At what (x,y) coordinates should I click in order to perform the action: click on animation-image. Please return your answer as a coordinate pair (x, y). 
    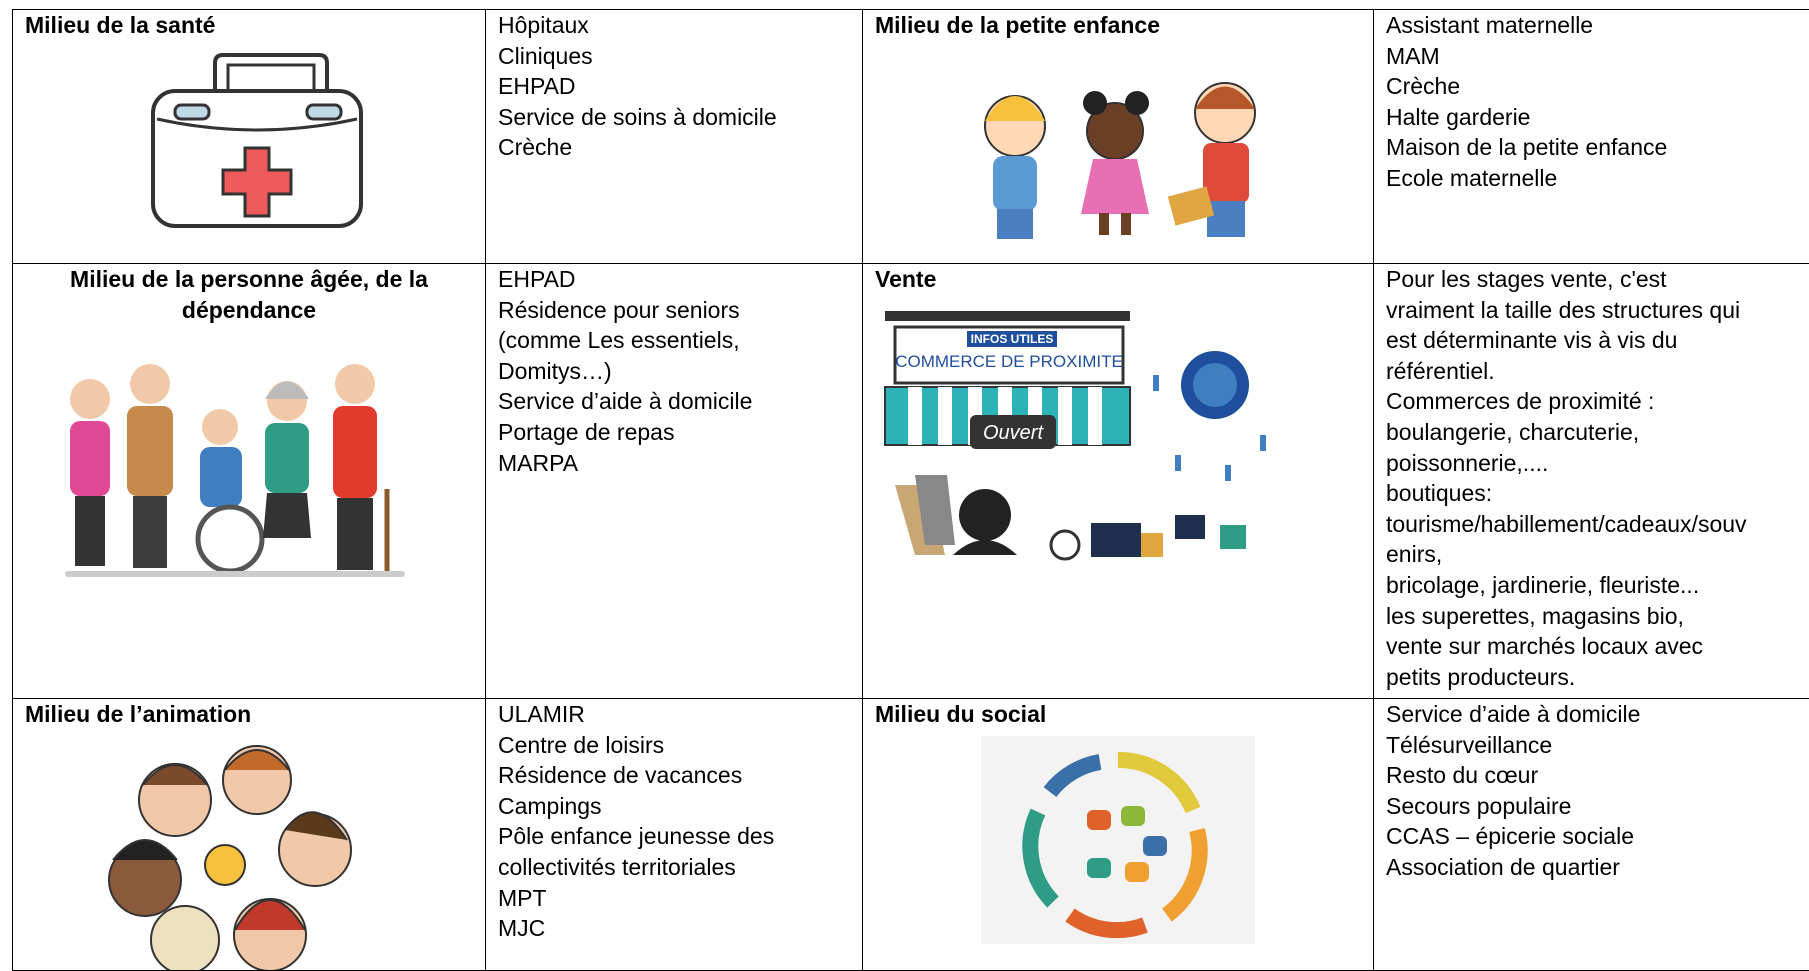
    Looking at the image, I should click on (245, 850).